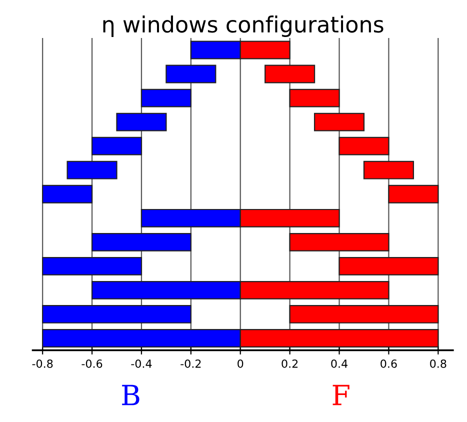 The width and height of the screenshot is (467, 422). Describe the element at coordinates (341, 395) in the screenshot. I see `text: F` at that location.